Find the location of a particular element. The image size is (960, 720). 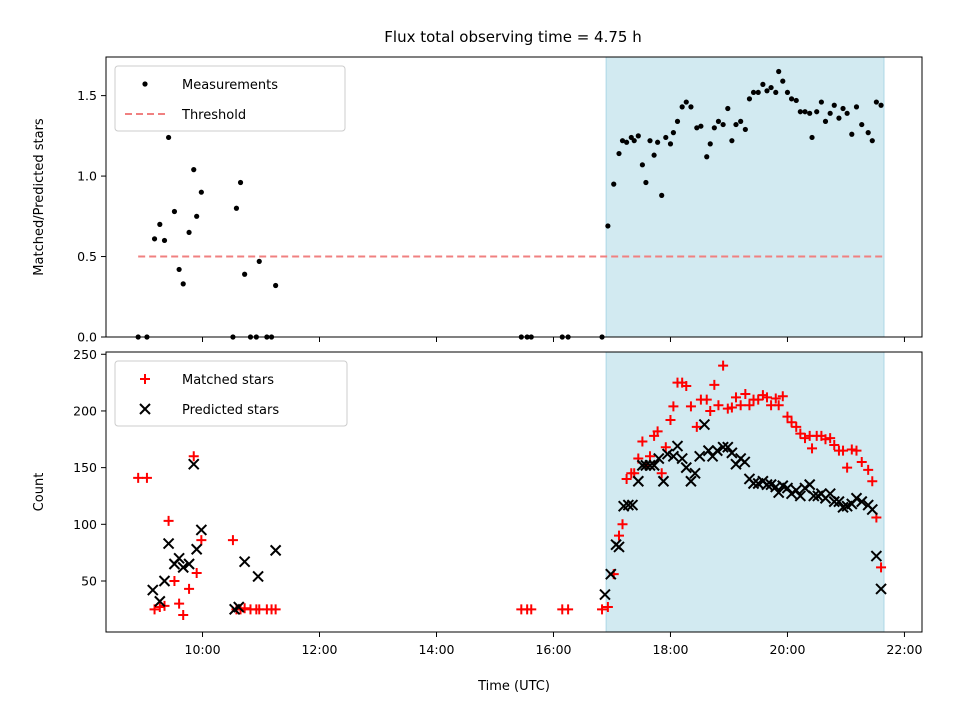

x-tick-label: 14:00 is located at coordinates (436, 649).